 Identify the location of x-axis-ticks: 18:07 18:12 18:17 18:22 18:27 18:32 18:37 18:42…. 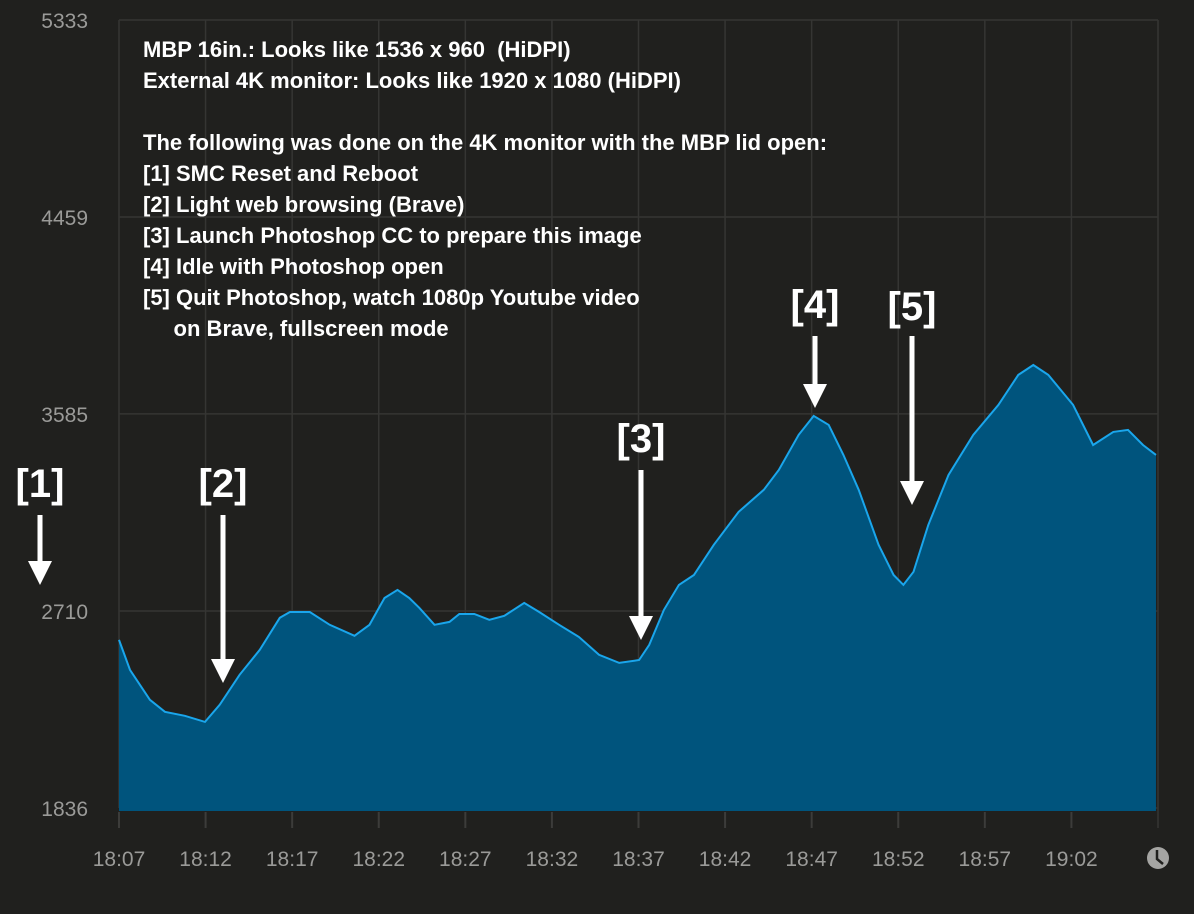
(595, 859).